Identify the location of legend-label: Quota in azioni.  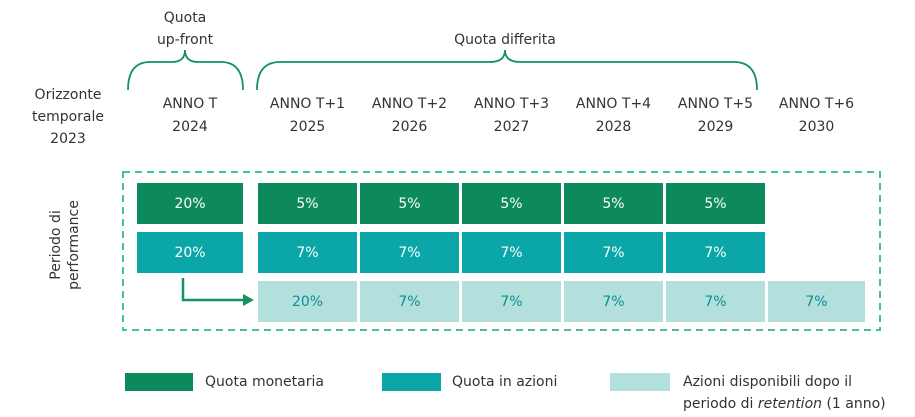
(504, 382).